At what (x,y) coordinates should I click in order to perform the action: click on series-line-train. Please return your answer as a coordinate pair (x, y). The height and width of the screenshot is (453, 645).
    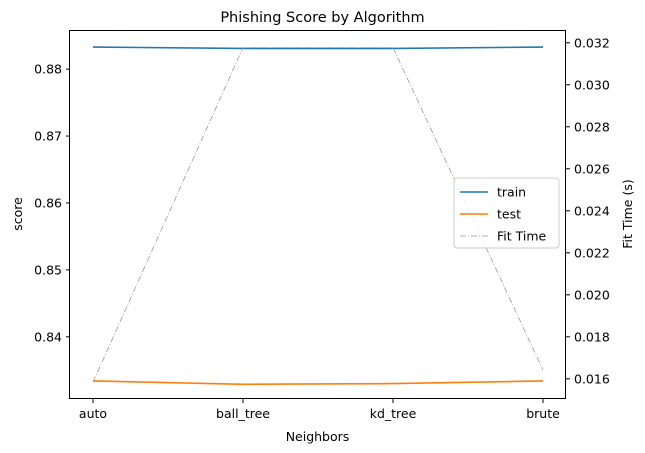
    Looking at the image, I should click on (318, 48).